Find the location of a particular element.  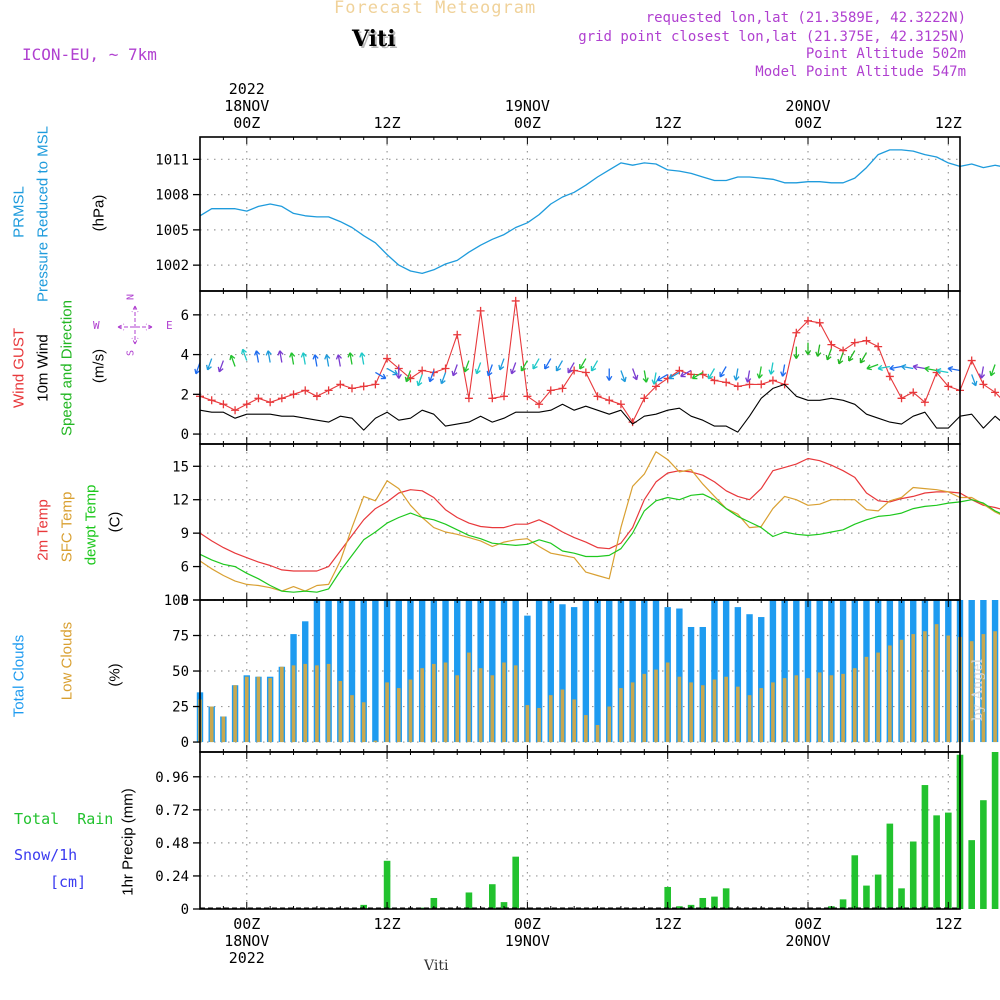

temp-unit: (C) is located at coordinates (115, 522).